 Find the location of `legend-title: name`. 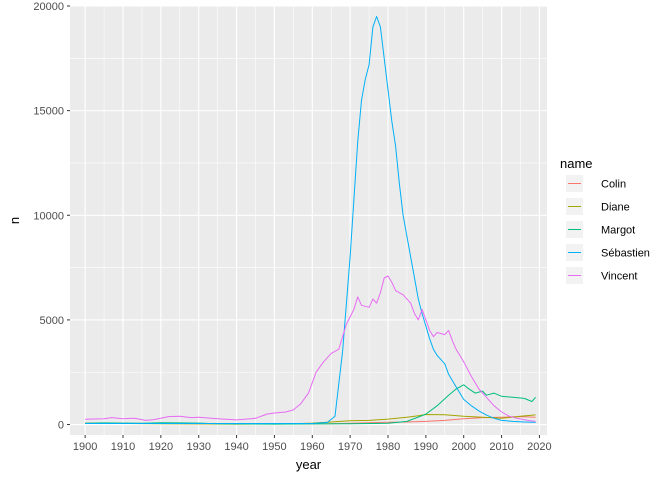

legend-title: name is located at coordinates (576, 163).